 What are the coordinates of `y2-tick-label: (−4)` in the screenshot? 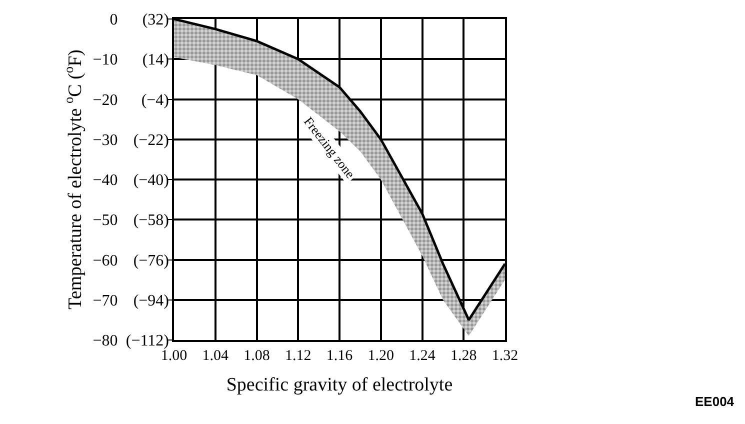 It's located at (155, 100).